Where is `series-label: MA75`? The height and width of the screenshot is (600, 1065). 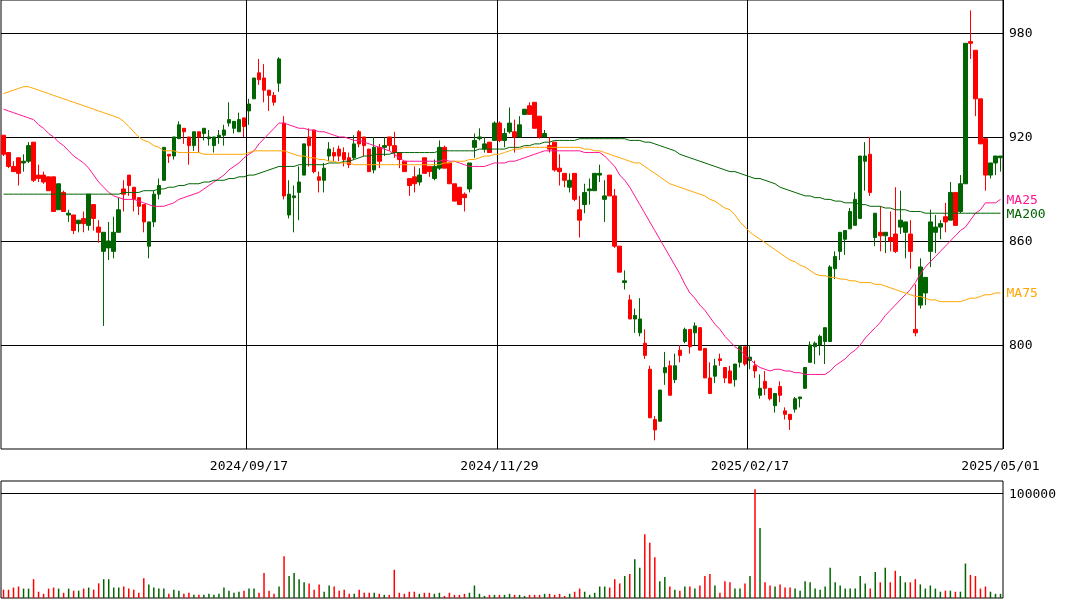
series-label: MA75 is located at coordinates (1022, 293).